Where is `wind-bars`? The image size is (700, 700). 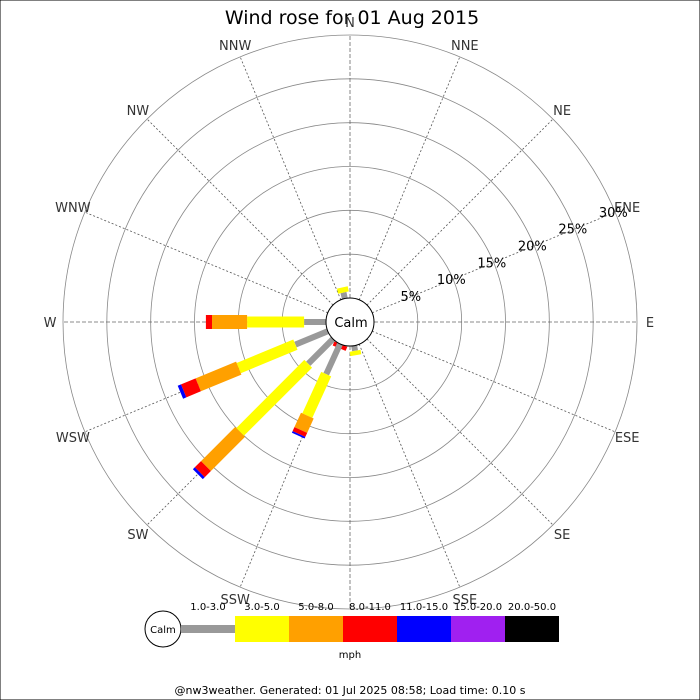 wind-bars is located at coordinates (269, 383).